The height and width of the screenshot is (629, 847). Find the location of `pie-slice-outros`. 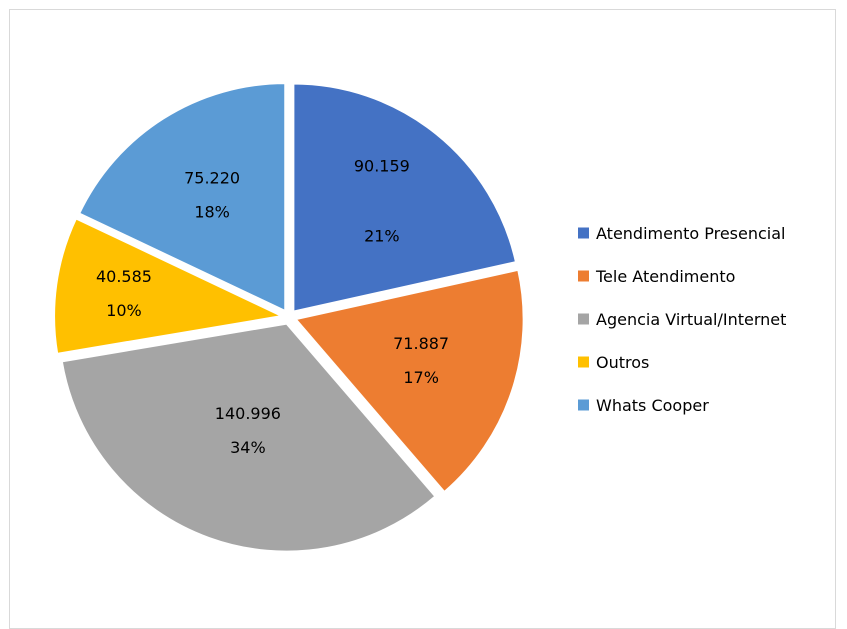

pie-slice-outros is located at coordinates (169, 286).